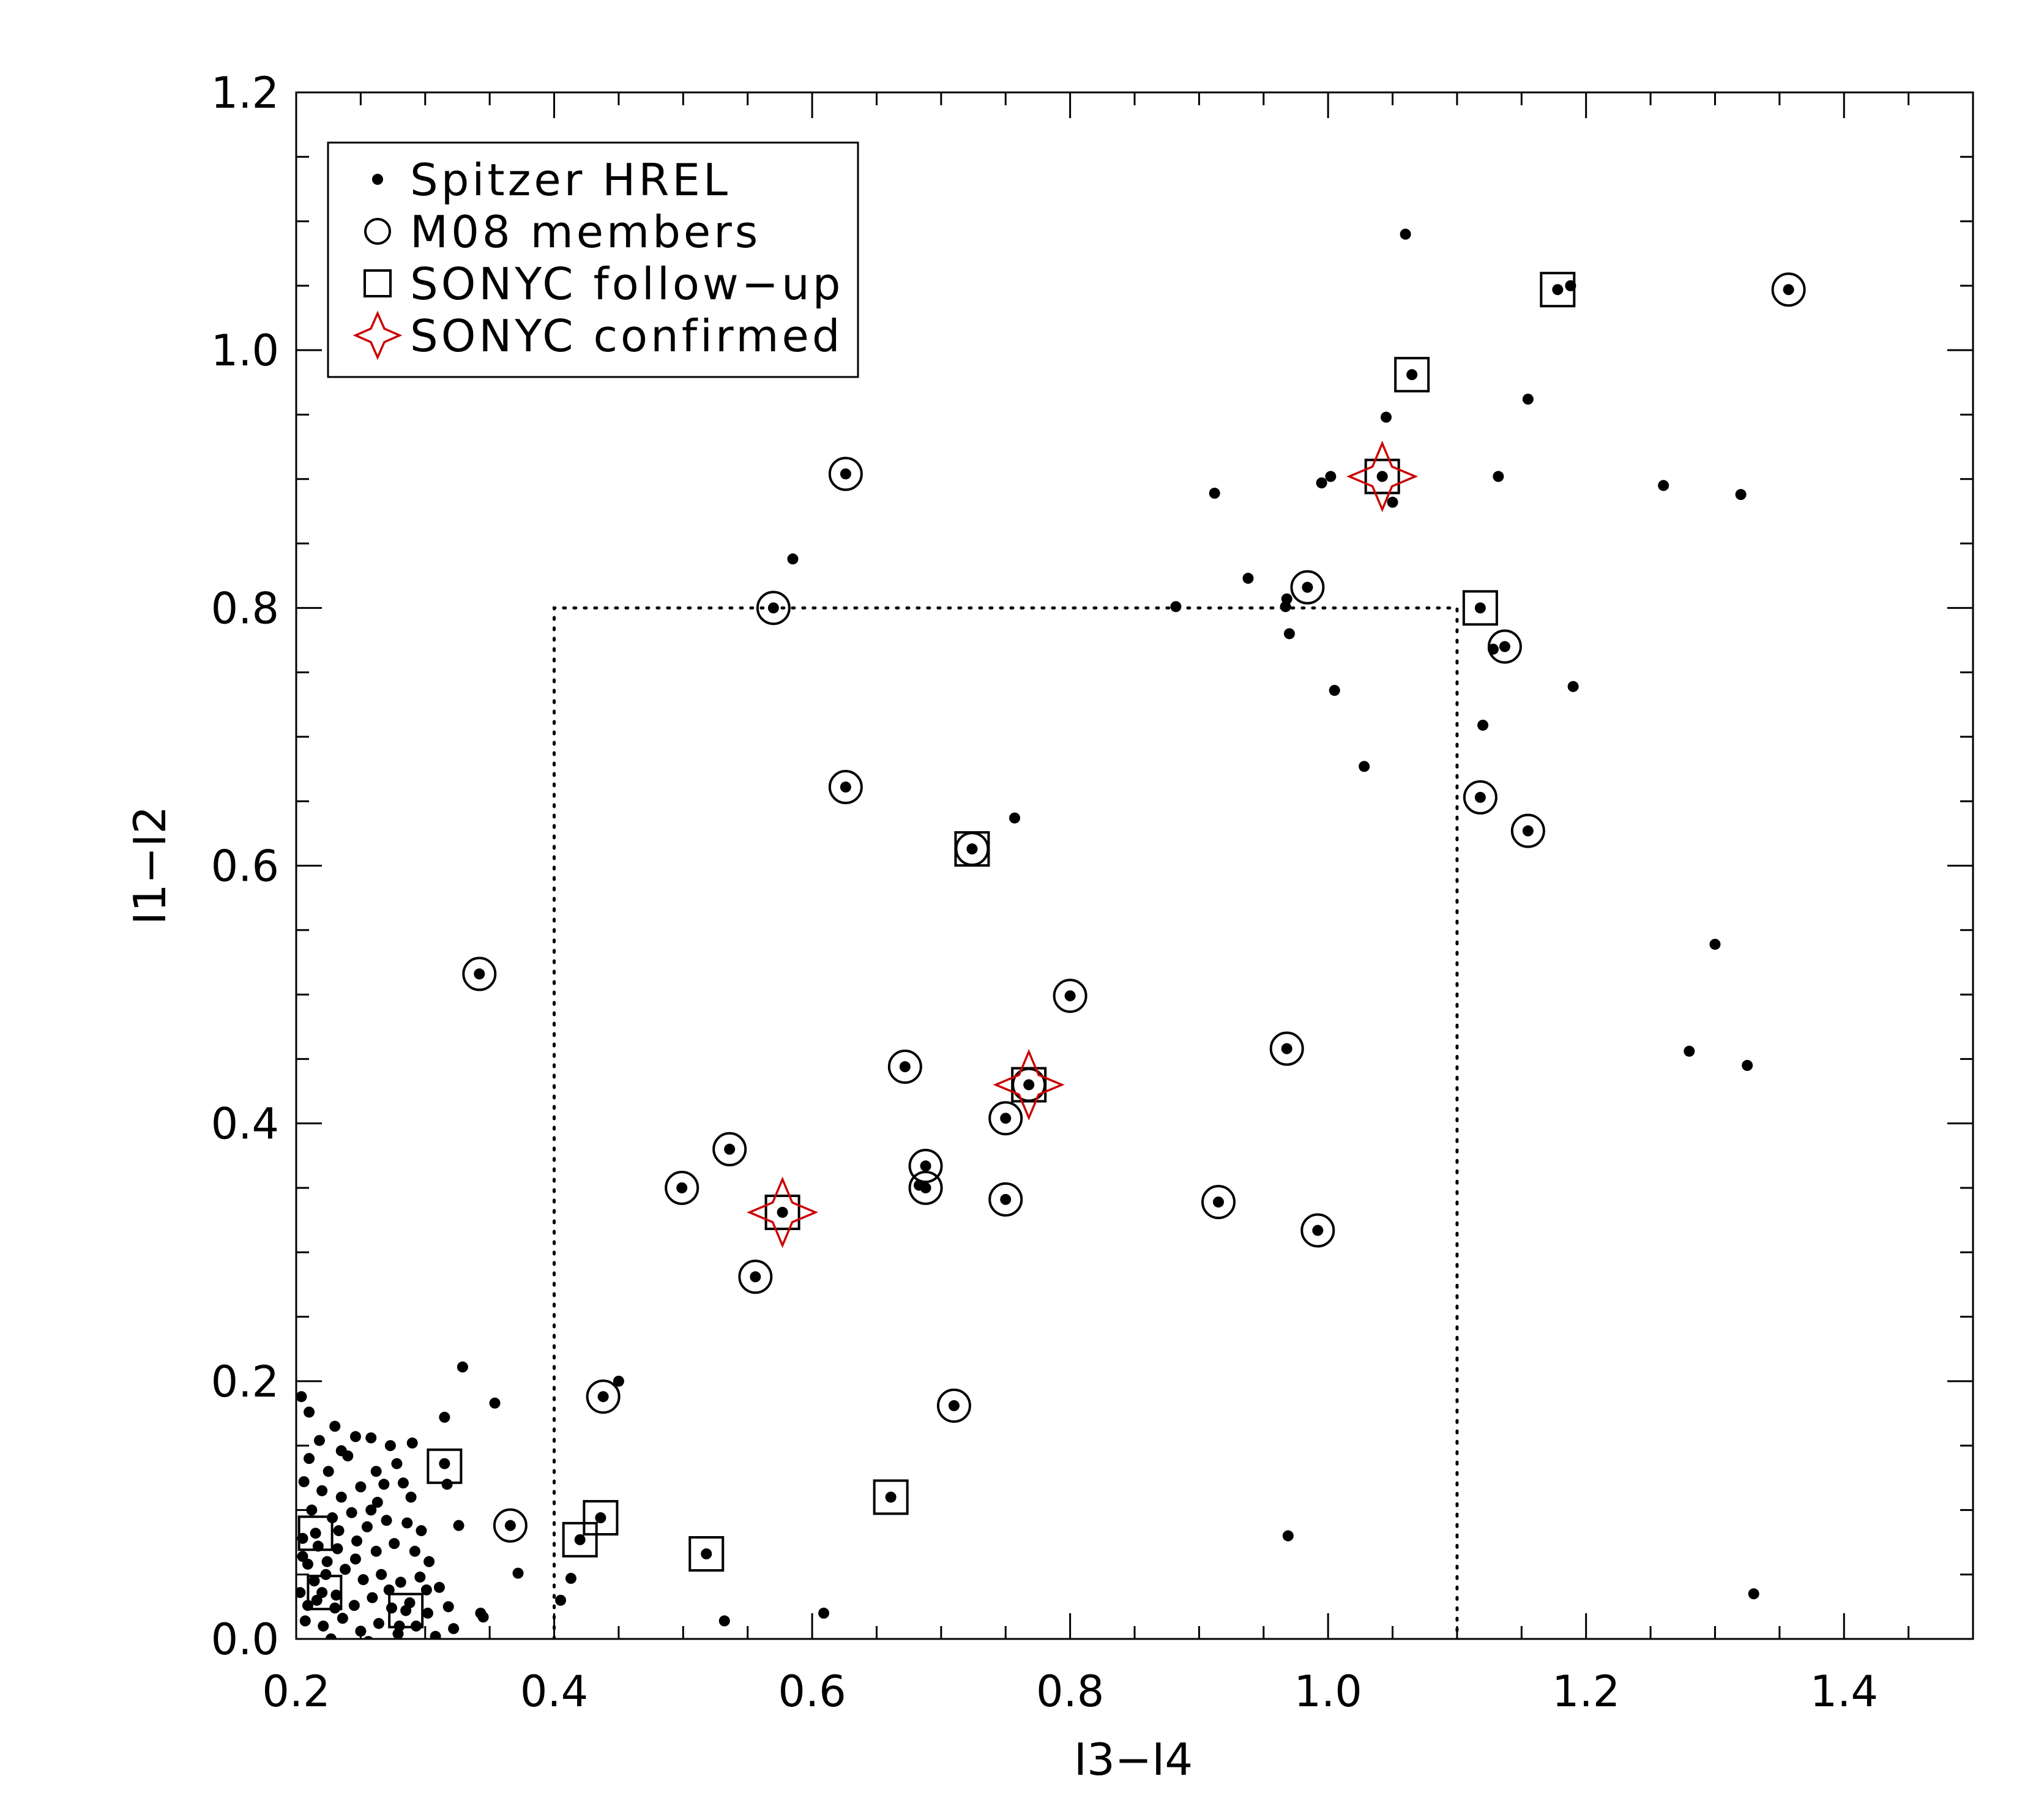  Describe the element at coordinates (1133, 1759) in the screenshot. I see `x-axis-label: I3−I4` at that location.